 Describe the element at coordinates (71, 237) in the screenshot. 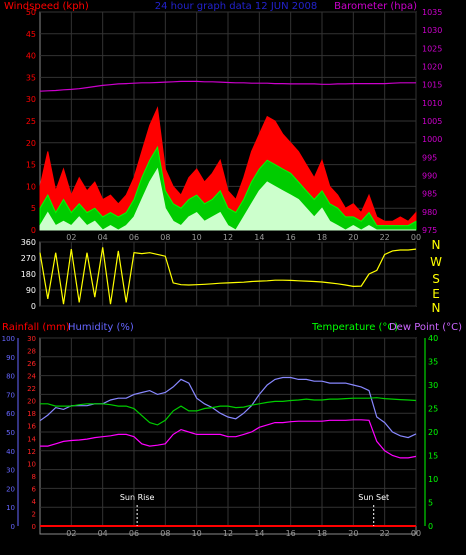

I see `x-tick-label-wind-0: 02` at that location.